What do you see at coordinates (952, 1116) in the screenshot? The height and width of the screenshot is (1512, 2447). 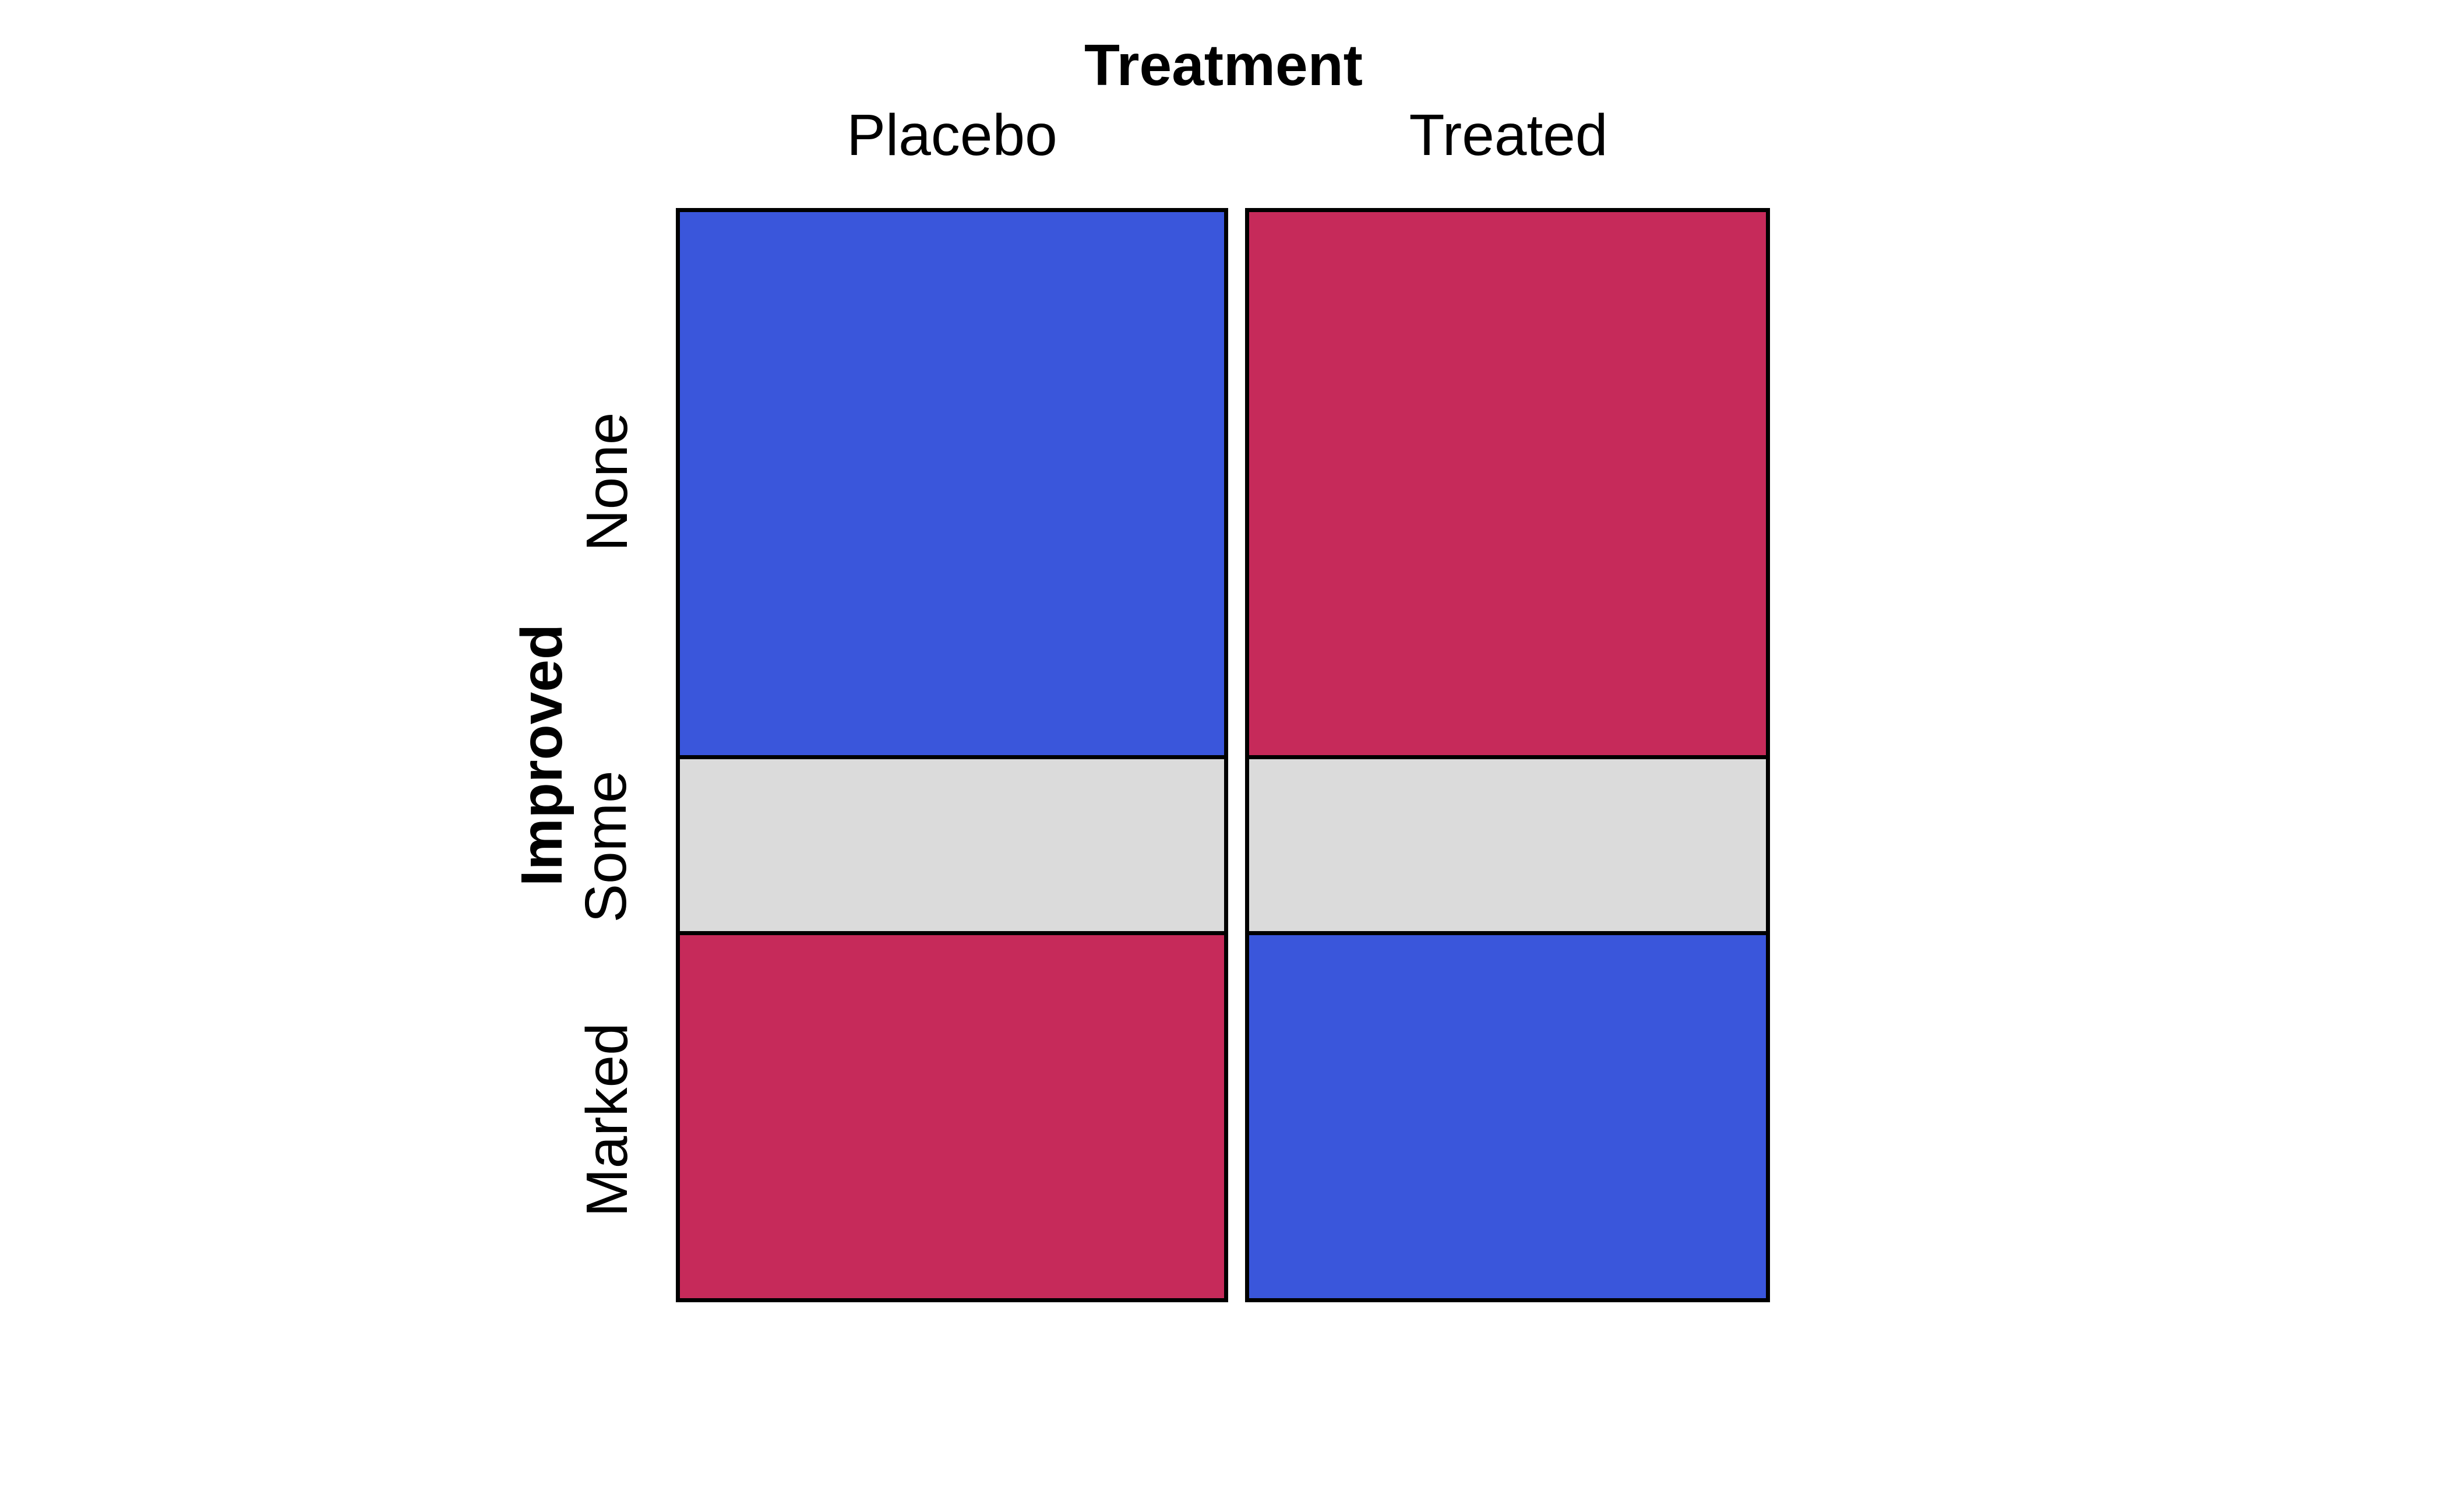 I see `tile-placebo-marked` at bounding box center [952, 1116].